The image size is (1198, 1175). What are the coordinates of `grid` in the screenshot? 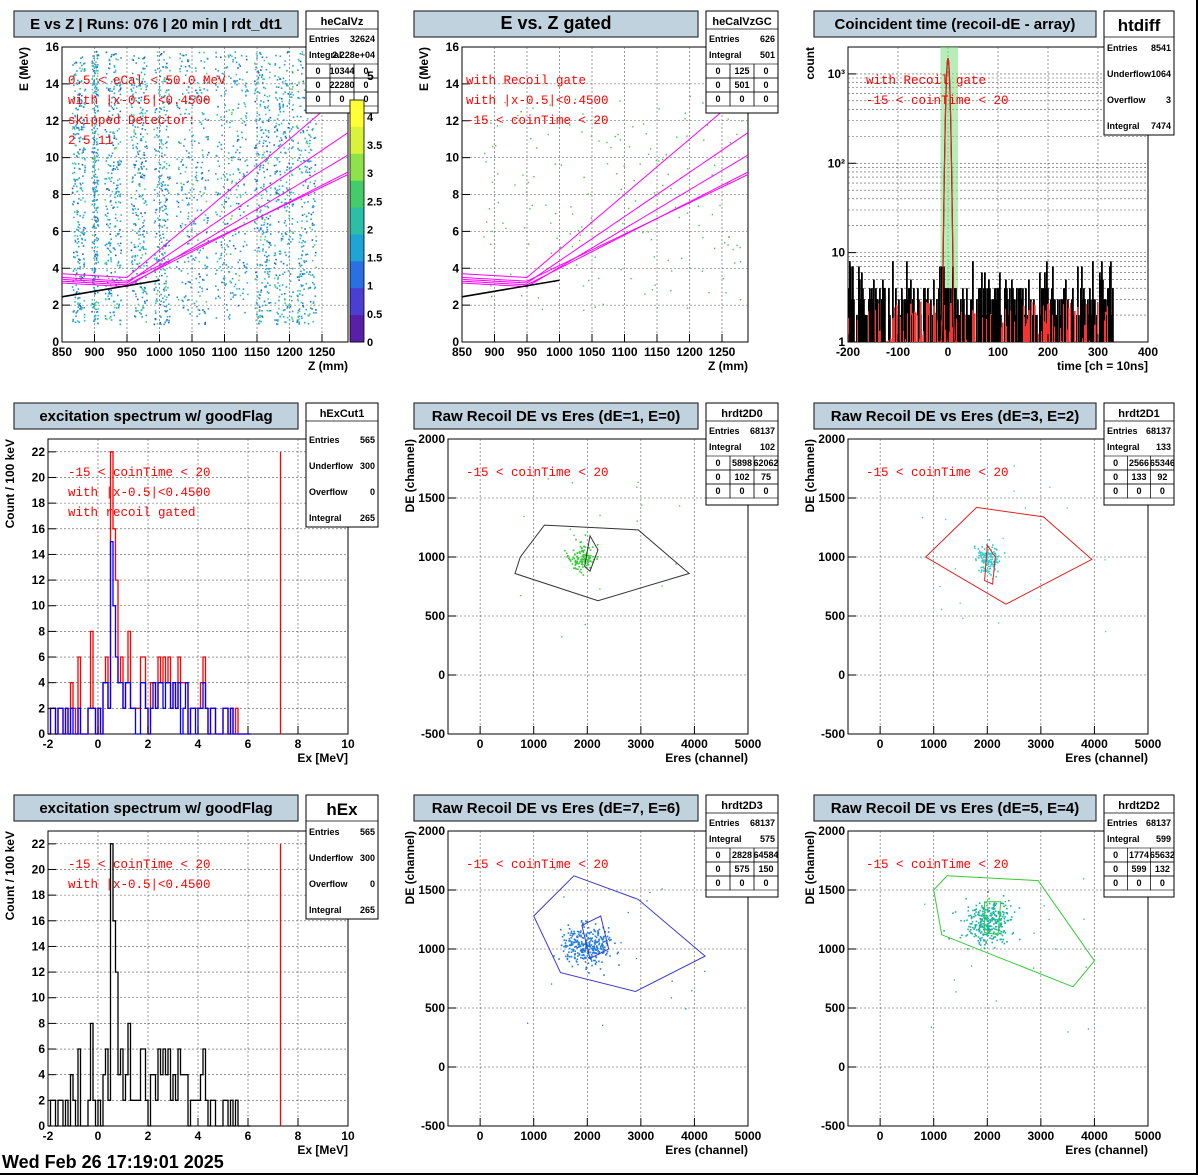 It's located at (598, 978).